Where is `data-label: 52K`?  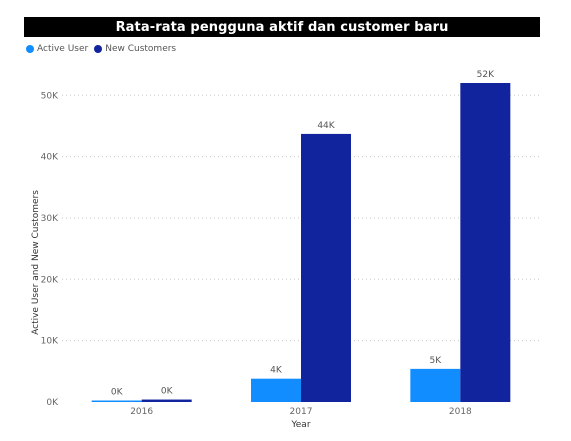
data-label: 52K is located at coordinates (486, 75).